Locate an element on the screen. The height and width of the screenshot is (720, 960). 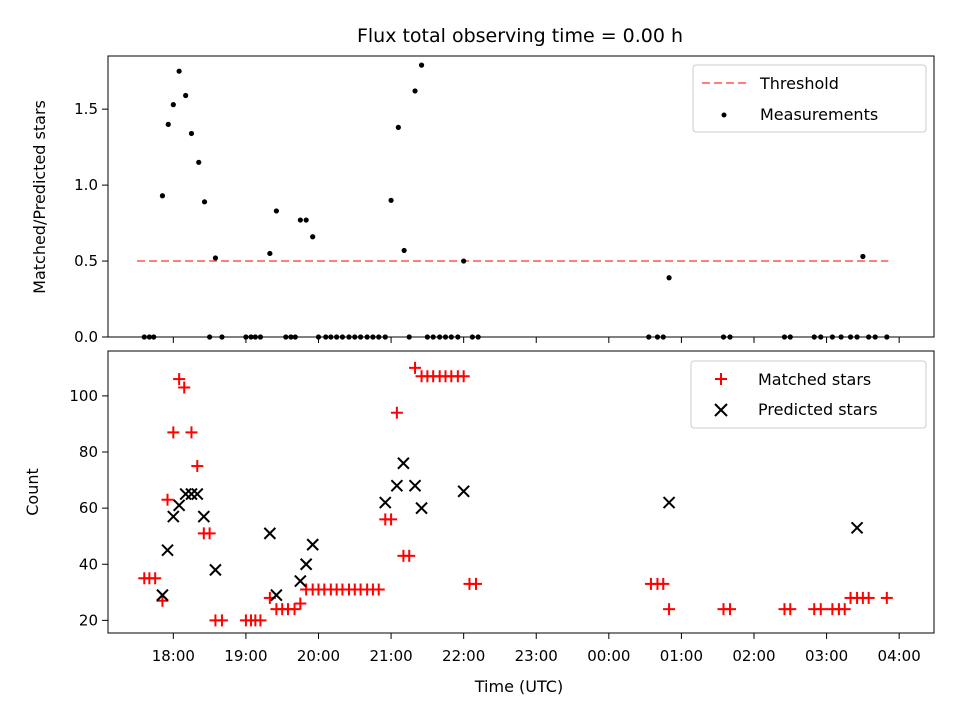
counts-y-tick-label: 60 is located at coordinates (88, 508).